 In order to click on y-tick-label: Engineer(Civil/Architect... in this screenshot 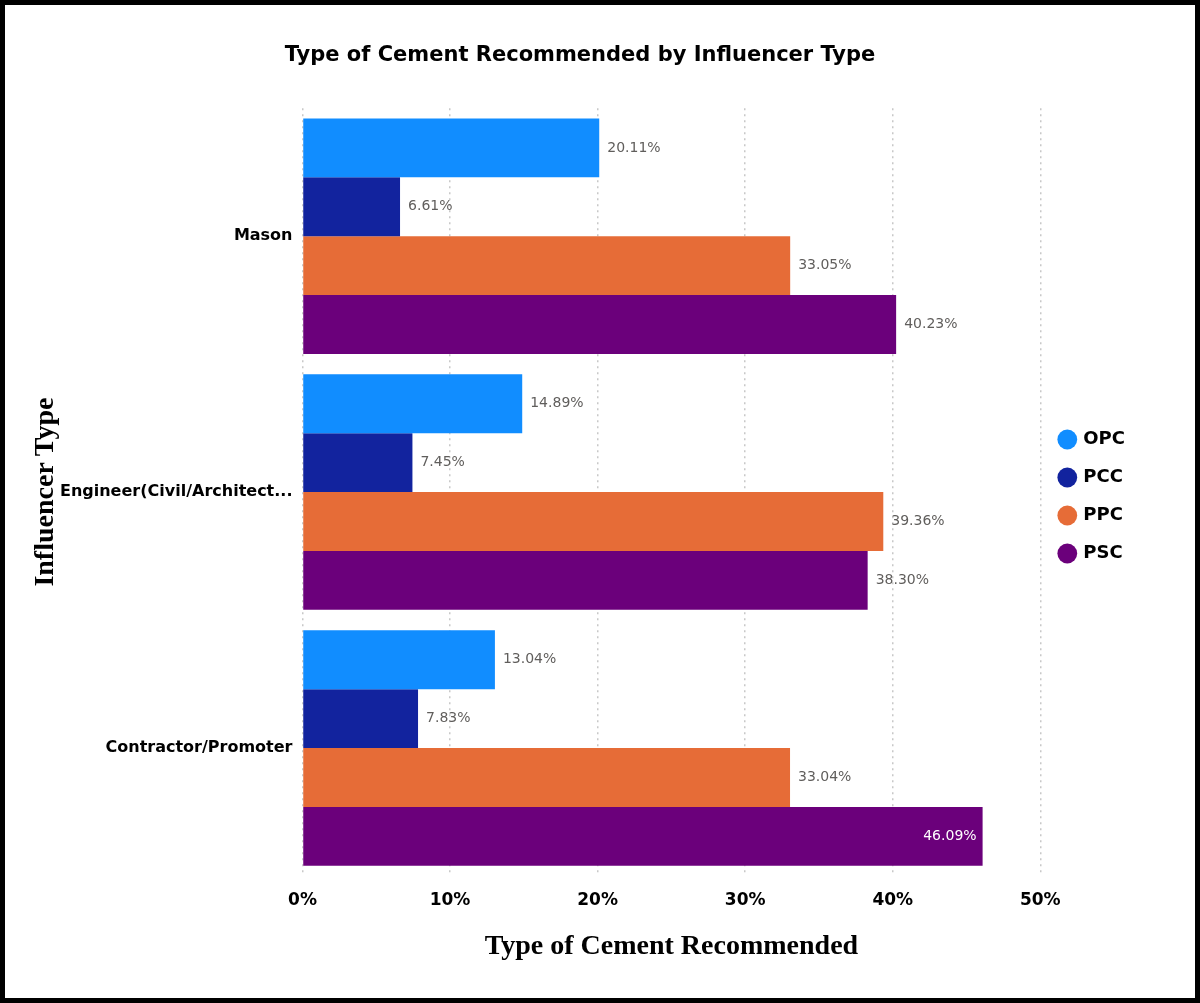, I will do `click(176, 491)`.